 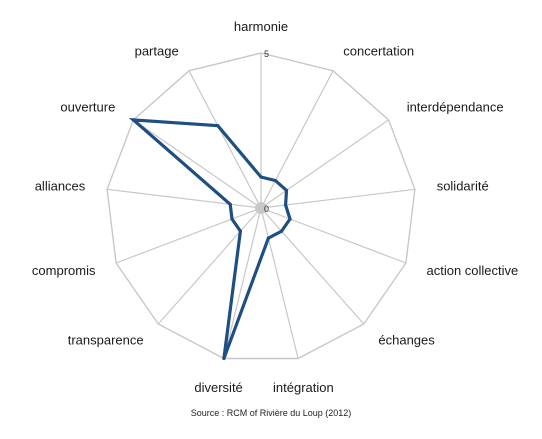 What do you see at coordinates (268, 238) in the screenshot?
I see `radar-point-intégration` at bounding box center [268, 238].